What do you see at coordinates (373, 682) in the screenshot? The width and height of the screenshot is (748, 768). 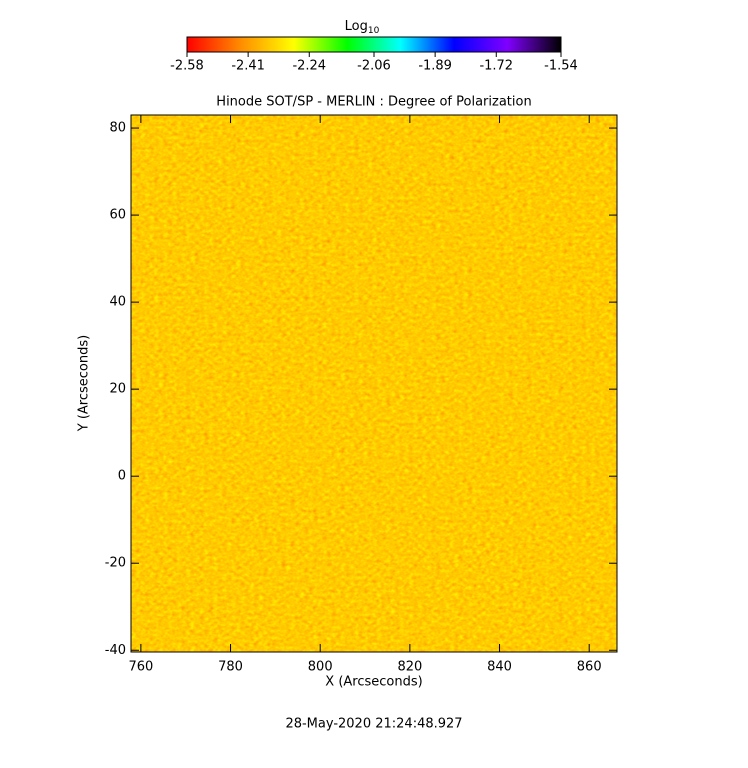 I see `x-axis-label: X (Arcseconds)` at bounding box center [373, 682].